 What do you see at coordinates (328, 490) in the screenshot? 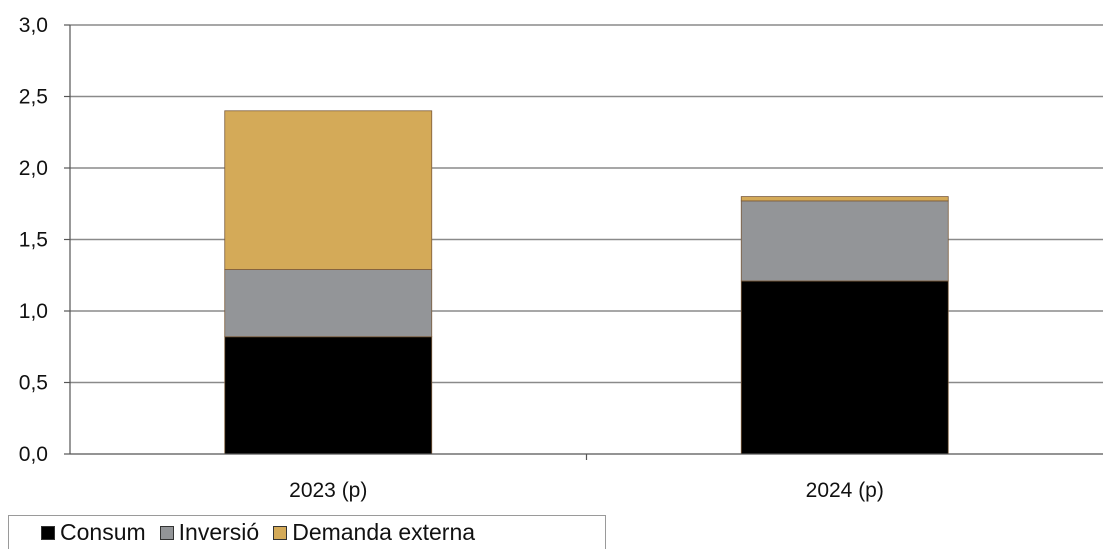
I see `x-tick-label: 2023 (p)` at bounding box center [328, 490].